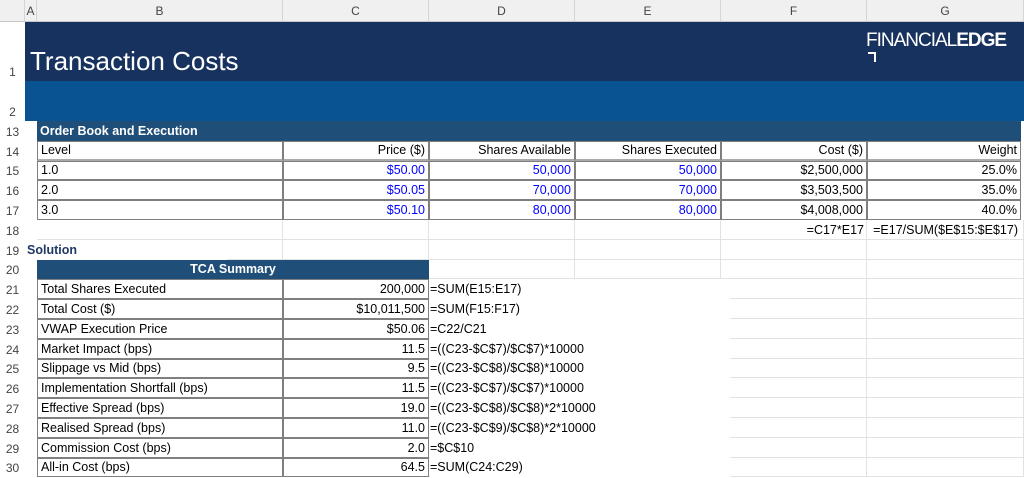  What do you see at coordinates (12, 51) in the screenshot?
I see `row-header-1: 1` at bounding box center [12, 51].